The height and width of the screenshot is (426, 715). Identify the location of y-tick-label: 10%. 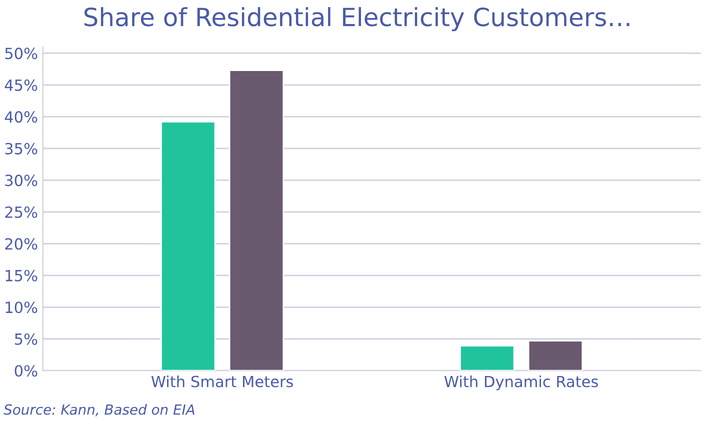
(22, 308).